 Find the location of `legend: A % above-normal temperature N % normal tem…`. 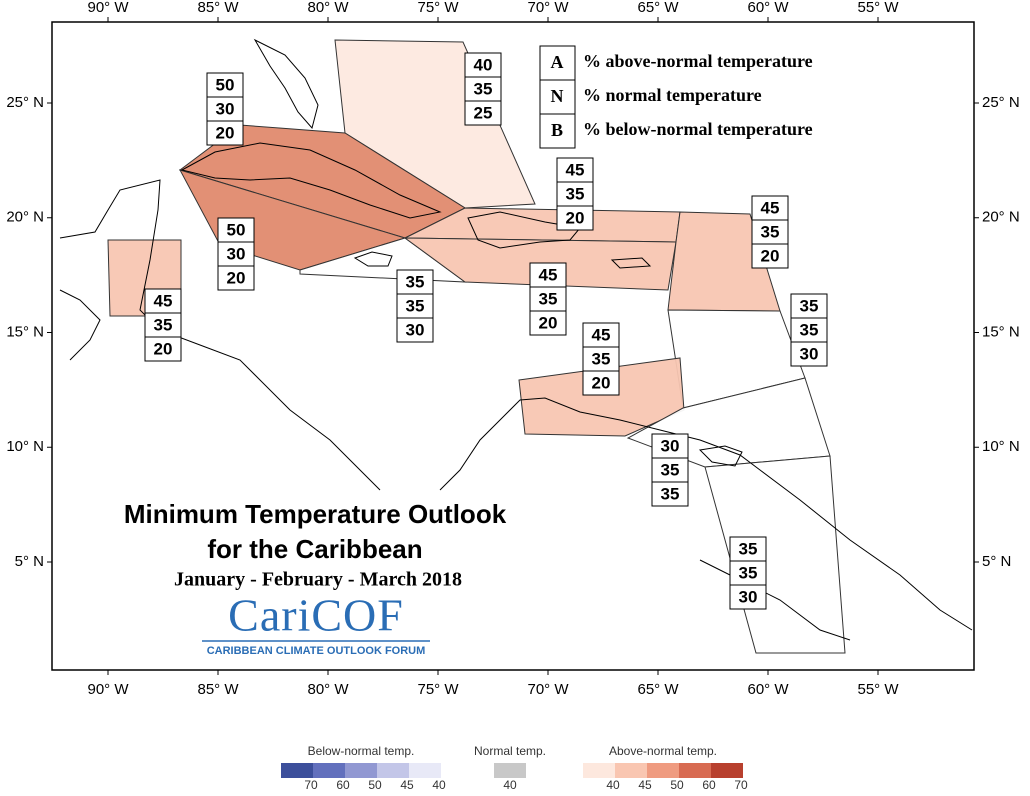

legend: A % above-normal temperature N % normal tem… is located at coordinates (676, 97).